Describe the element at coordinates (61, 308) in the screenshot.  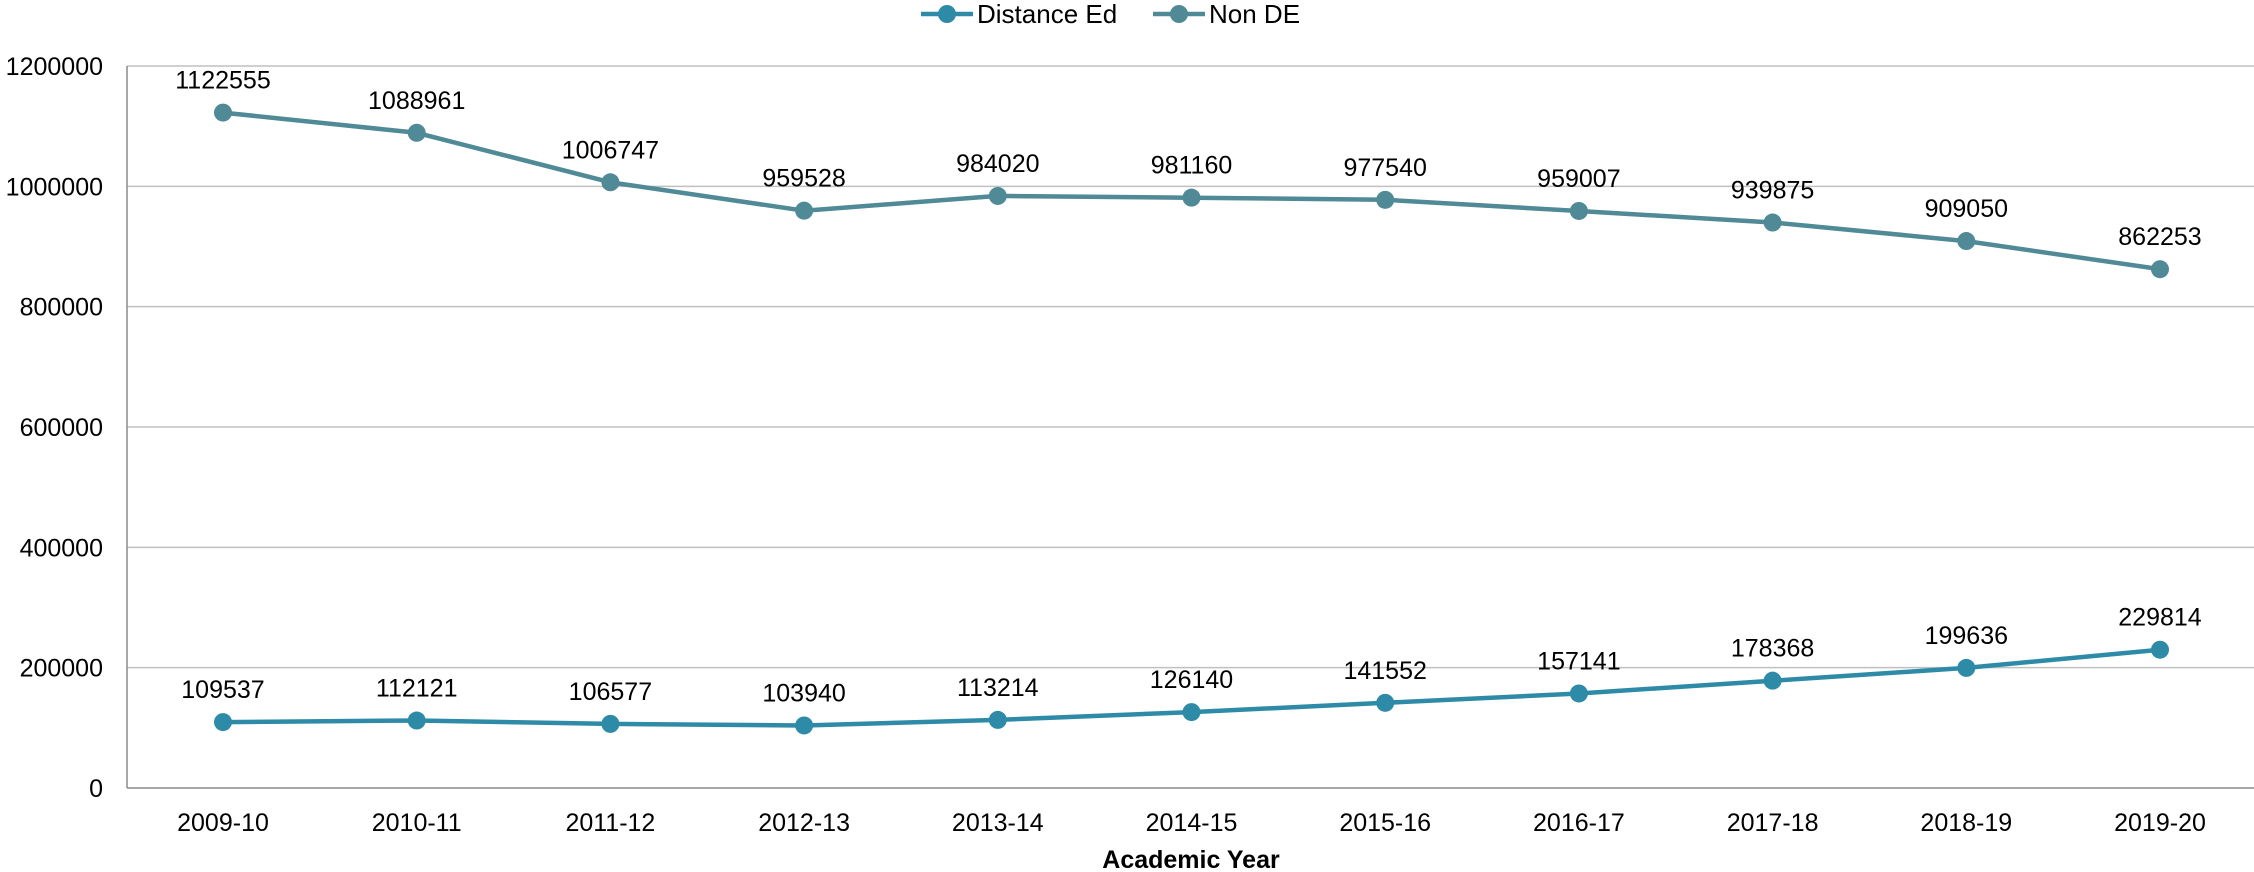
I see `y-tick-label: 800000` at that location.